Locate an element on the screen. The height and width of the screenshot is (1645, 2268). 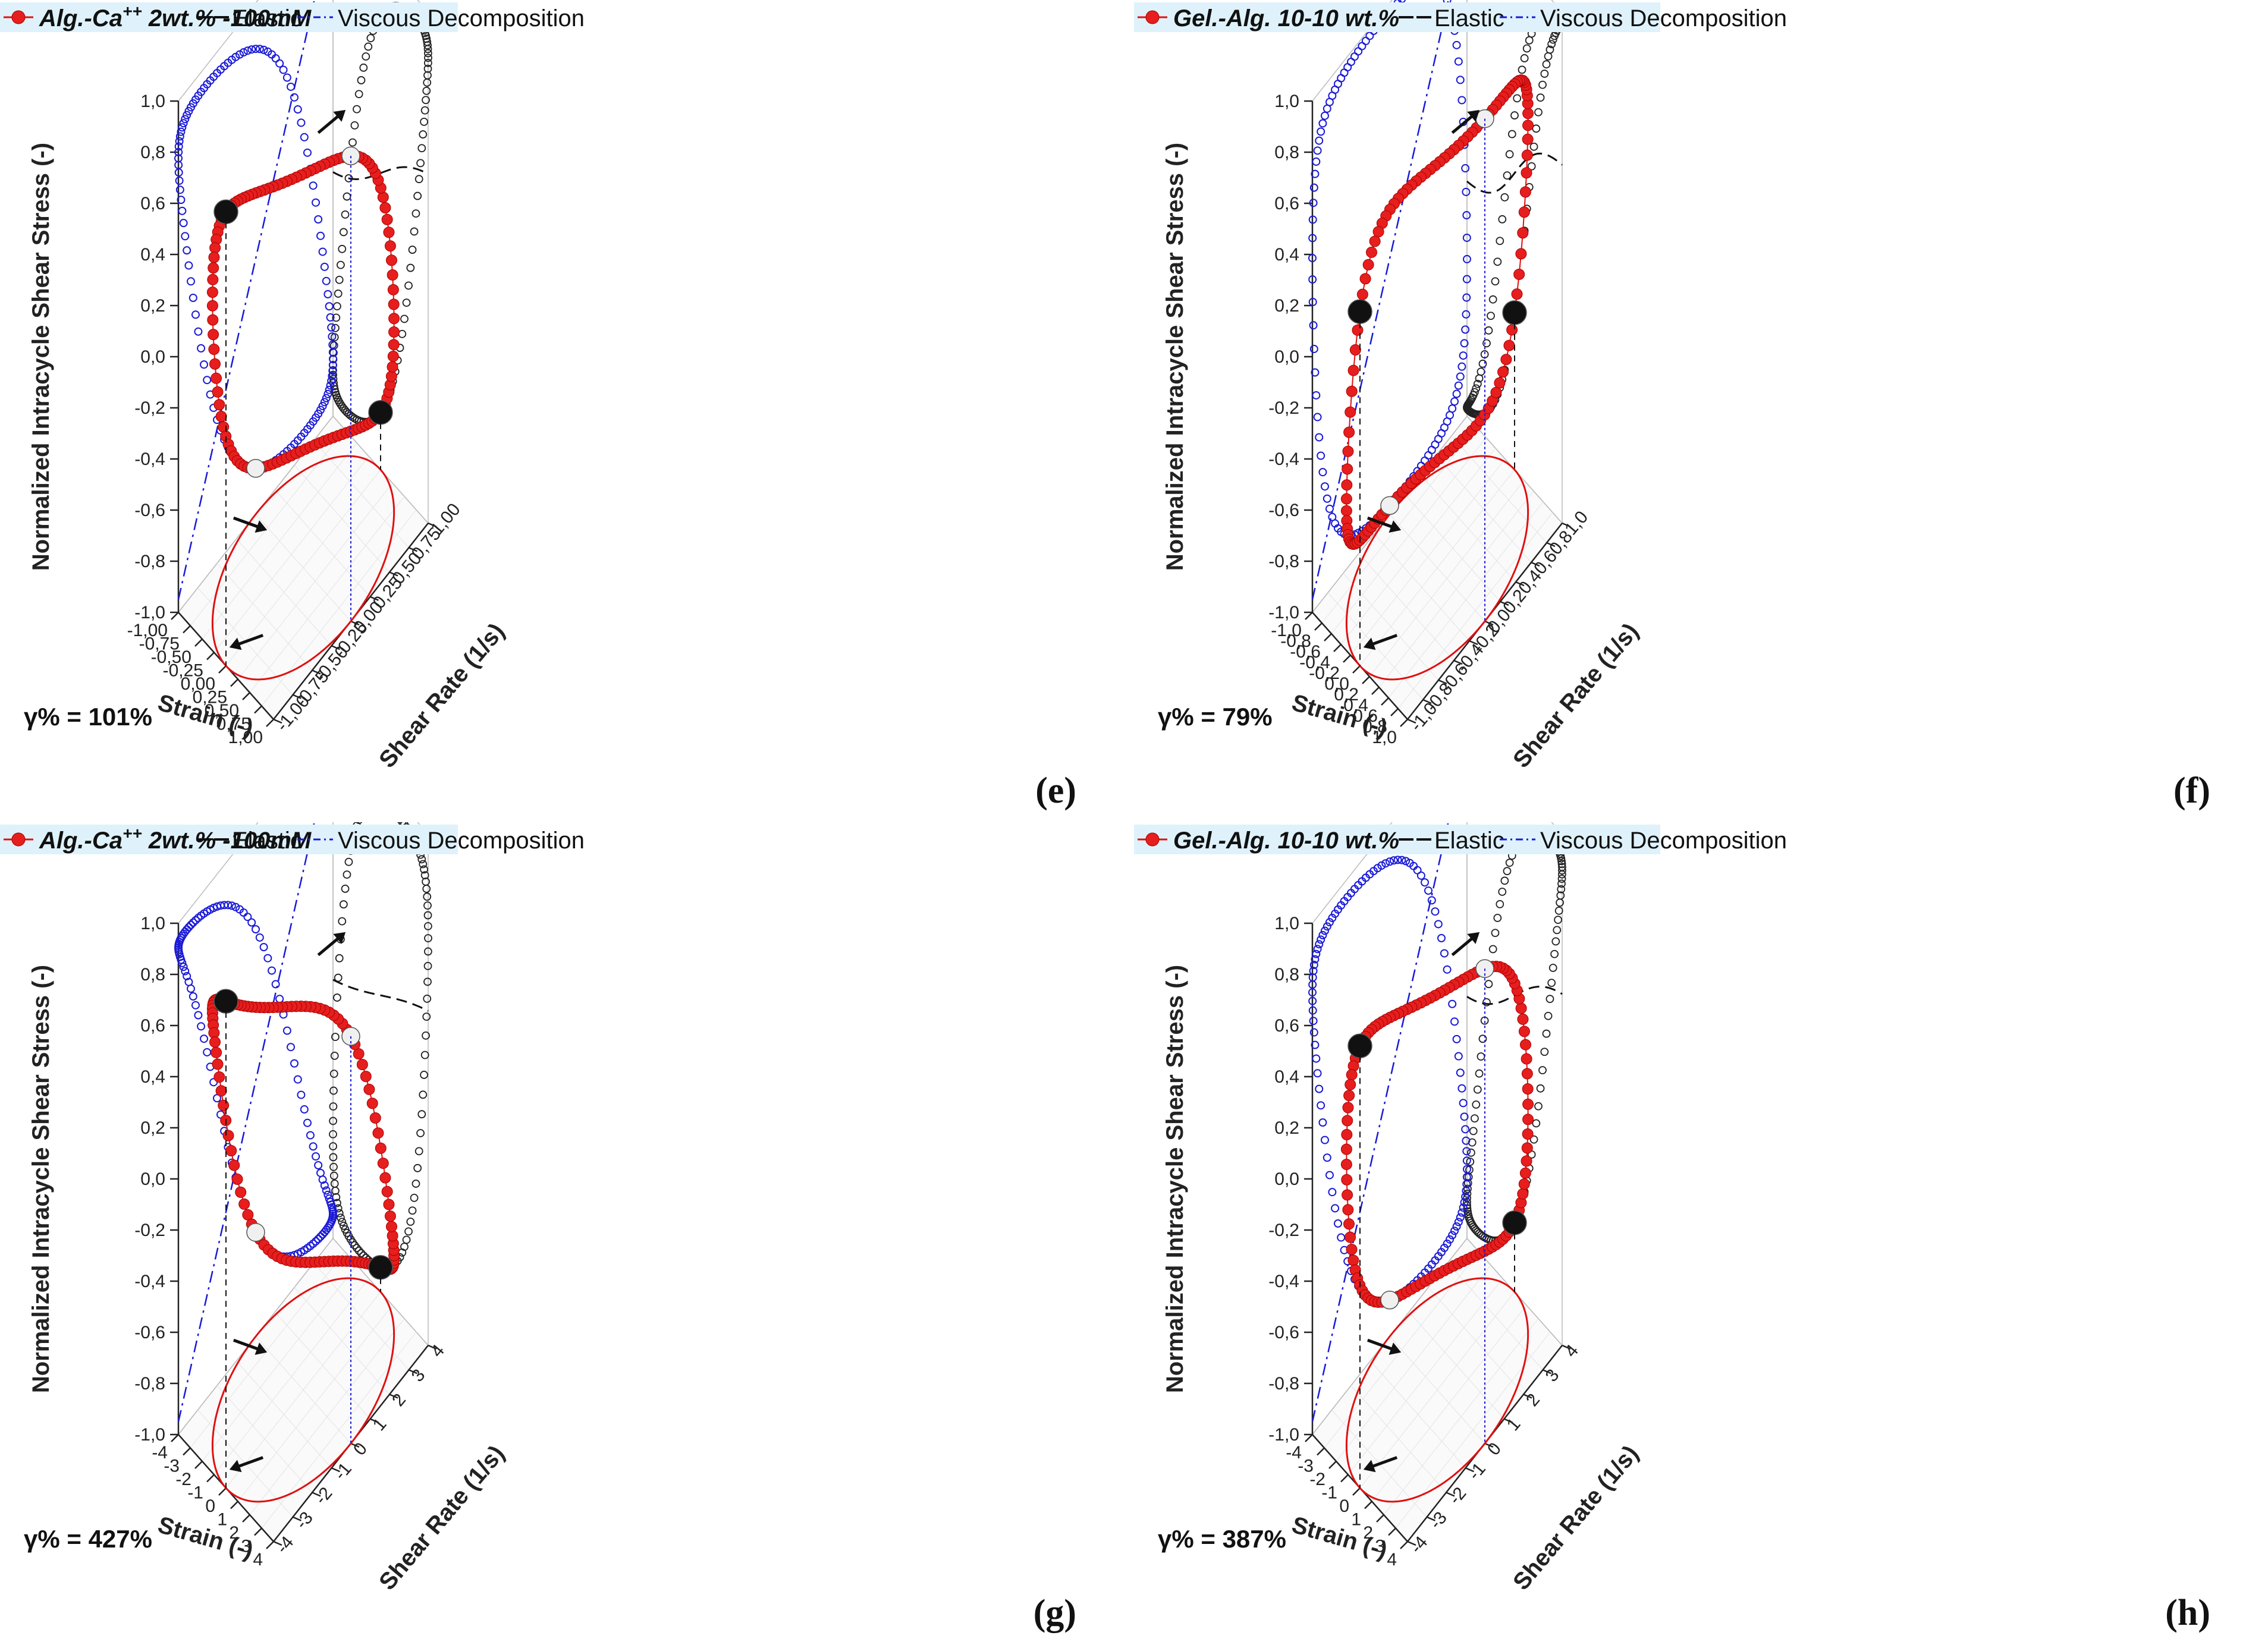
legend-marker-sample is located at coordinates (1152, 17).